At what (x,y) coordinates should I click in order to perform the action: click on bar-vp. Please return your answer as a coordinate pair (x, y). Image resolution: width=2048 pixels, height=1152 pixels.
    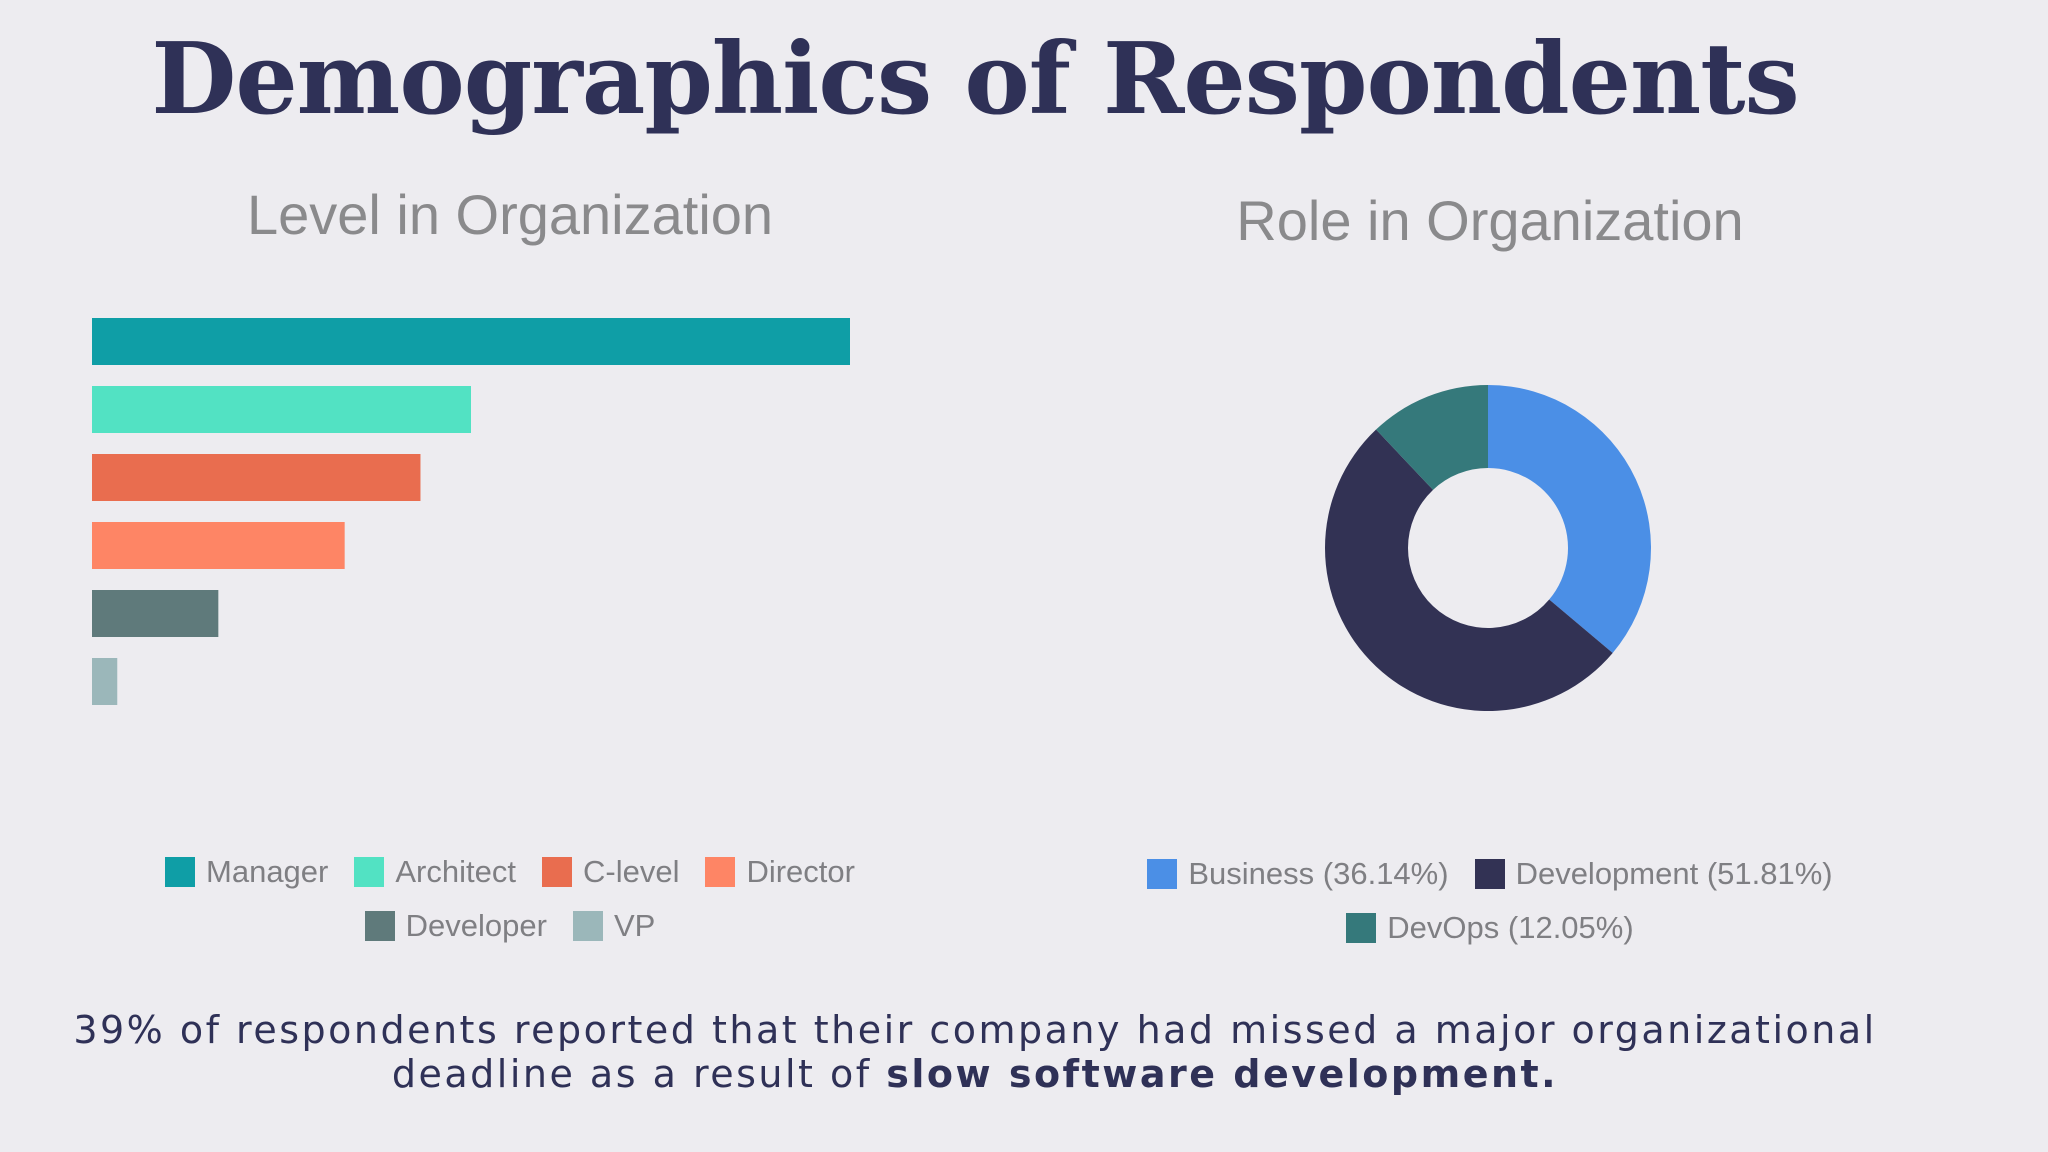
    Looking at the image, I should click on (105, 681).